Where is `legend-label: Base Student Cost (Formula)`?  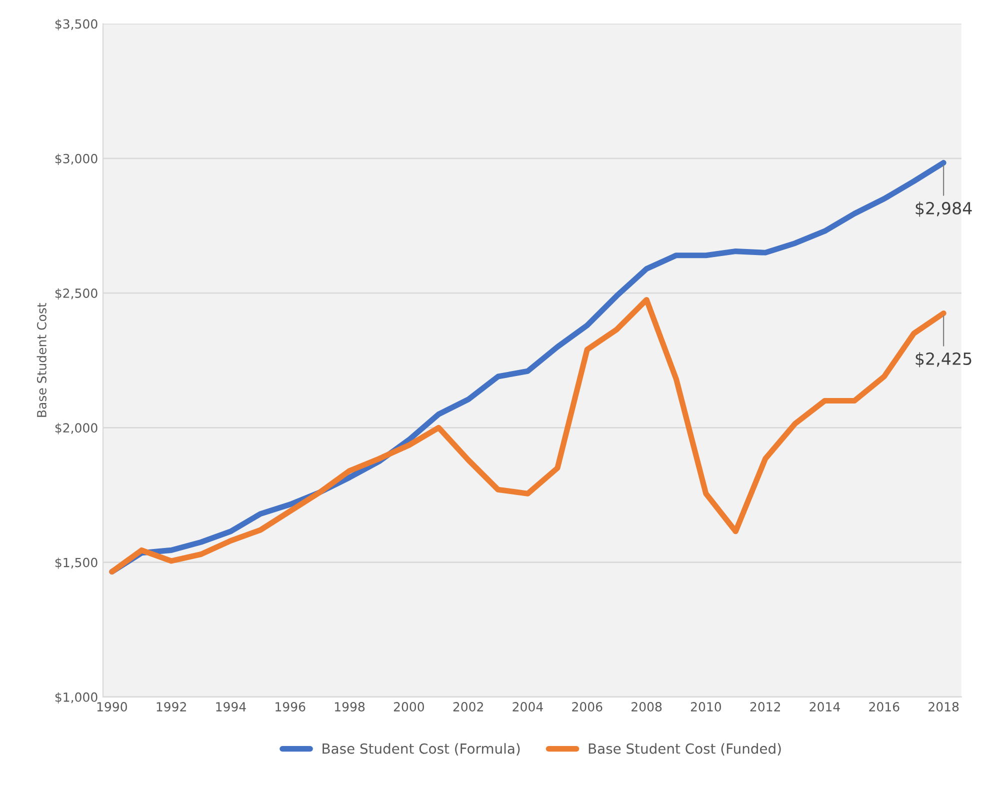 legend-label: Base Student Cost (Formula) is located at coordinates (421, 749).